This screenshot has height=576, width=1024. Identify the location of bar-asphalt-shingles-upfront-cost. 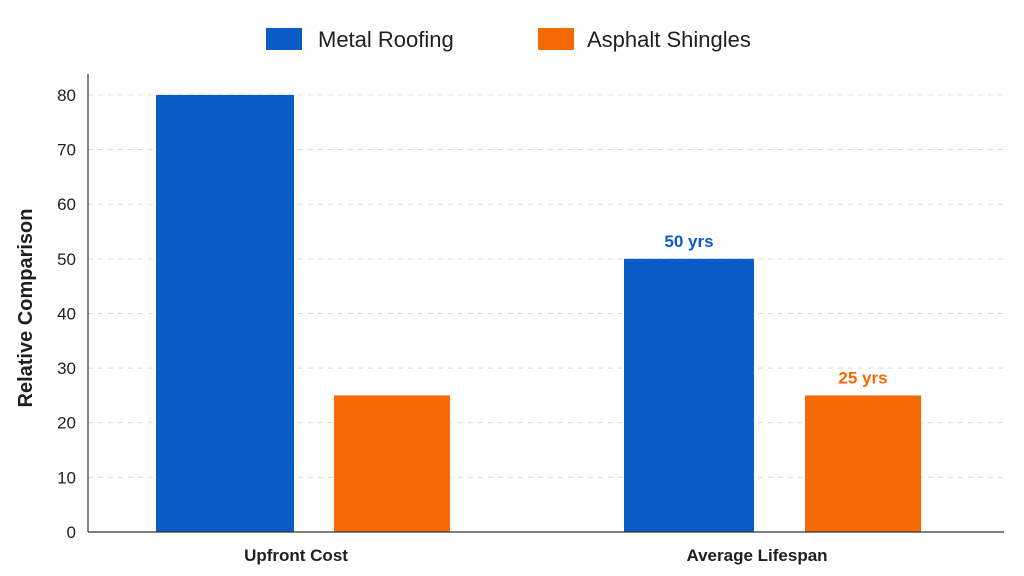
(392, 463).